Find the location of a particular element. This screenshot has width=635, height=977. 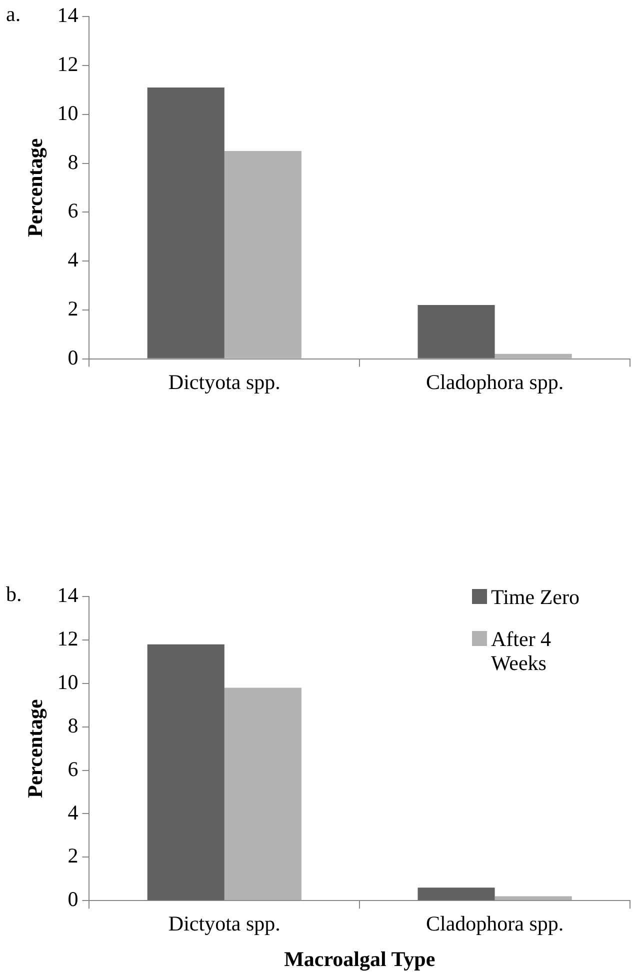

x-axis-title: Macroalgal Type is located at coordinates (360, 958).